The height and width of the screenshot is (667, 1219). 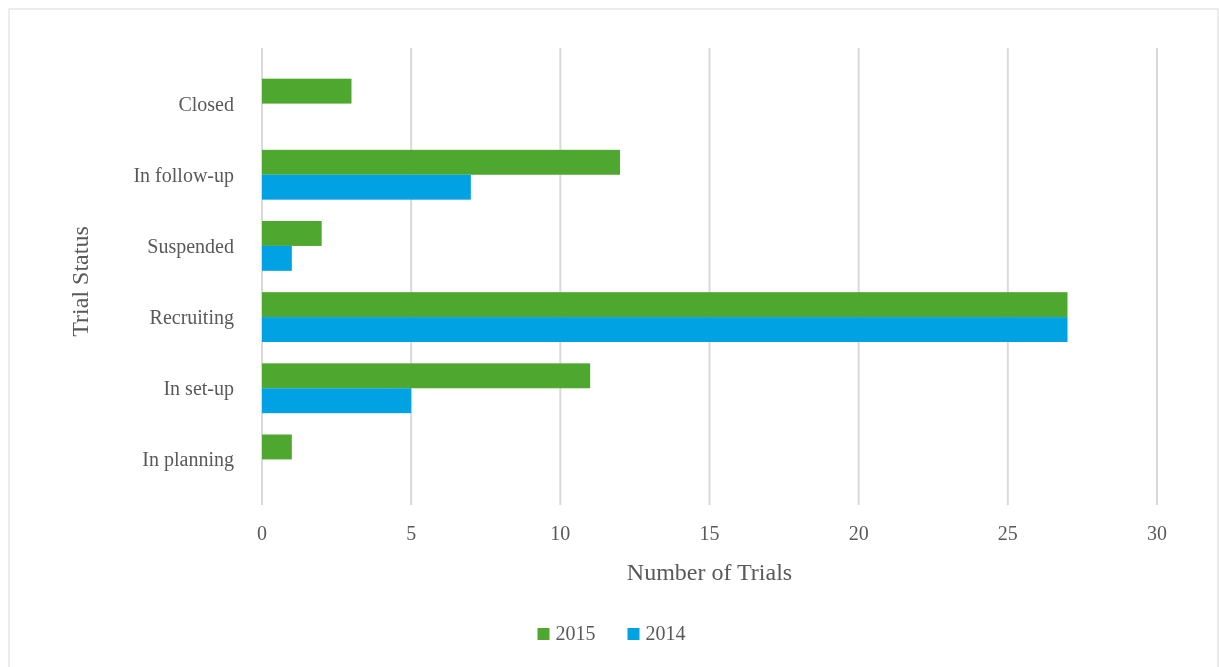 I want to click on x-tick-label: 15, so click(x=709, y=533).